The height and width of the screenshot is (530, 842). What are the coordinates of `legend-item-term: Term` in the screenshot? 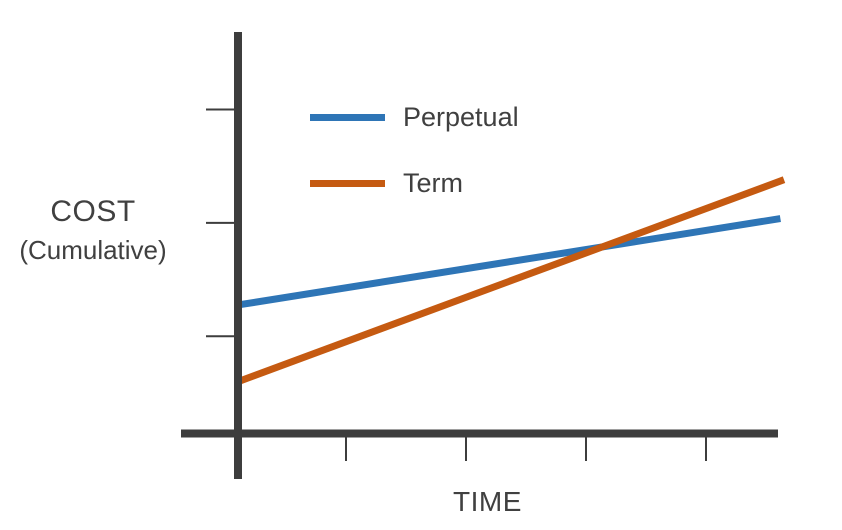 It's located at (414, 182).